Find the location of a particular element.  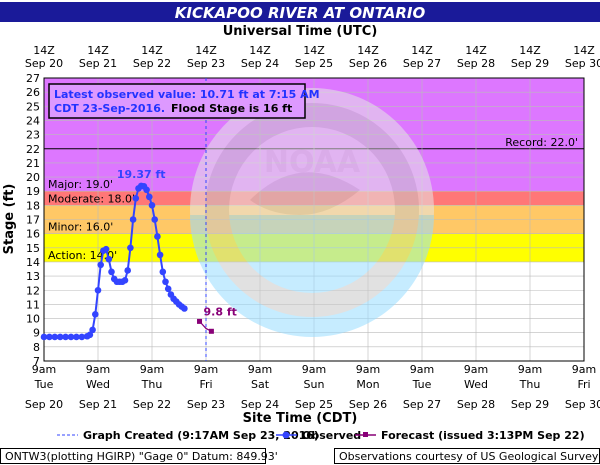

flood-band-label-2: Moderate: 18.0' is located at coordinates (91, 198).